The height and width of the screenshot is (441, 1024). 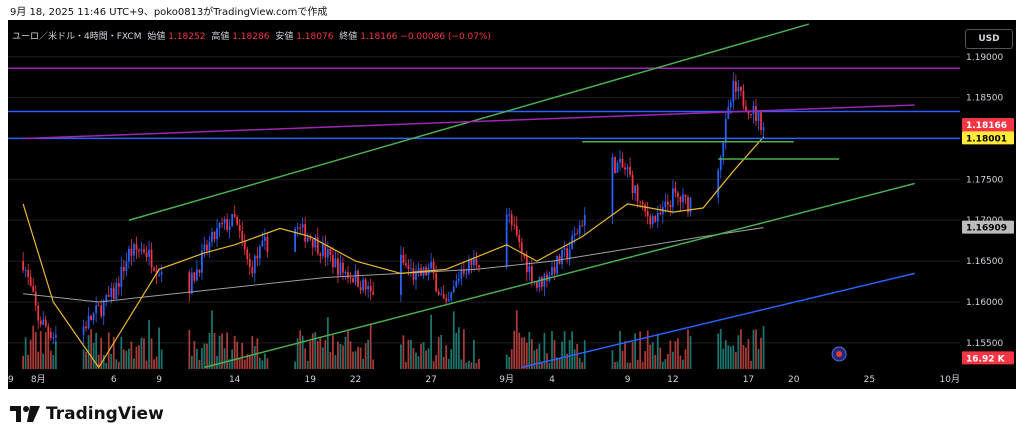 What do you see at coordinates (25, 414) in the screenshot?
I see `tradingview-logo-icon` at bounding box center [25, 414].